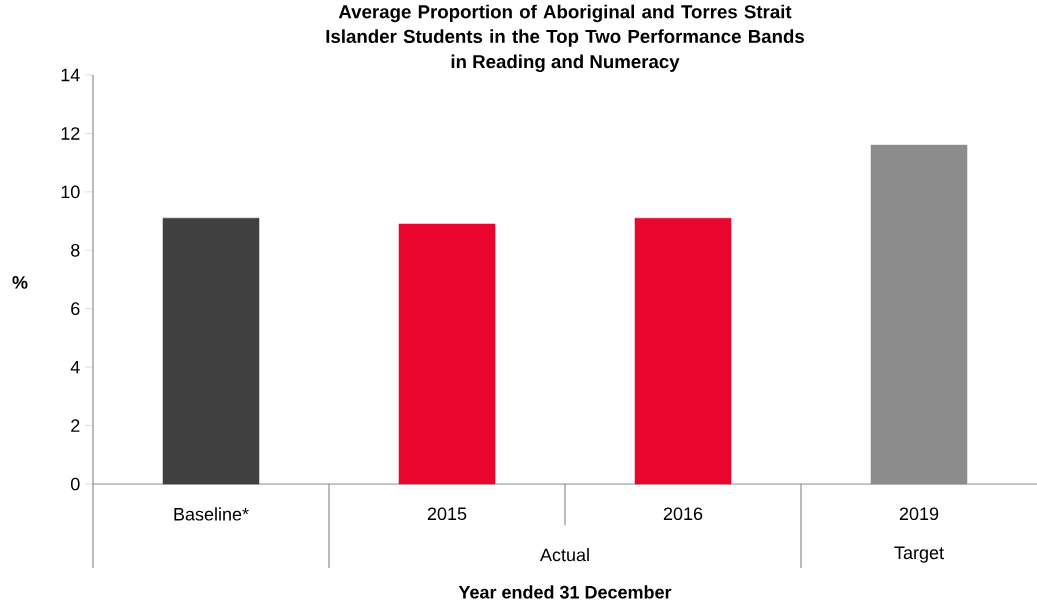 The image size is (1037, 603). Describe the element at coordinates (565, 63) in the screenshot. I see `chart-subtitle: in Reading and Numeracy` at that location.